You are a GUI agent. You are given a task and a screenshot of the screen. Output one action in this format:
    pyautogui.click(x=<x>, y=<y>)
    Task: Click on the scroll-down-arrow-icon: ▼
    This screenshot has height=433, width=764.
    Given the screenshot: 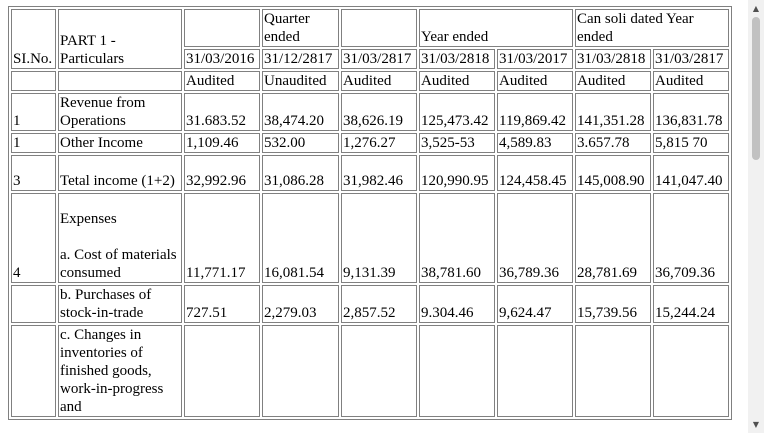 What is the action you would take?
    pyautogui.click(x=756, y=424)
    